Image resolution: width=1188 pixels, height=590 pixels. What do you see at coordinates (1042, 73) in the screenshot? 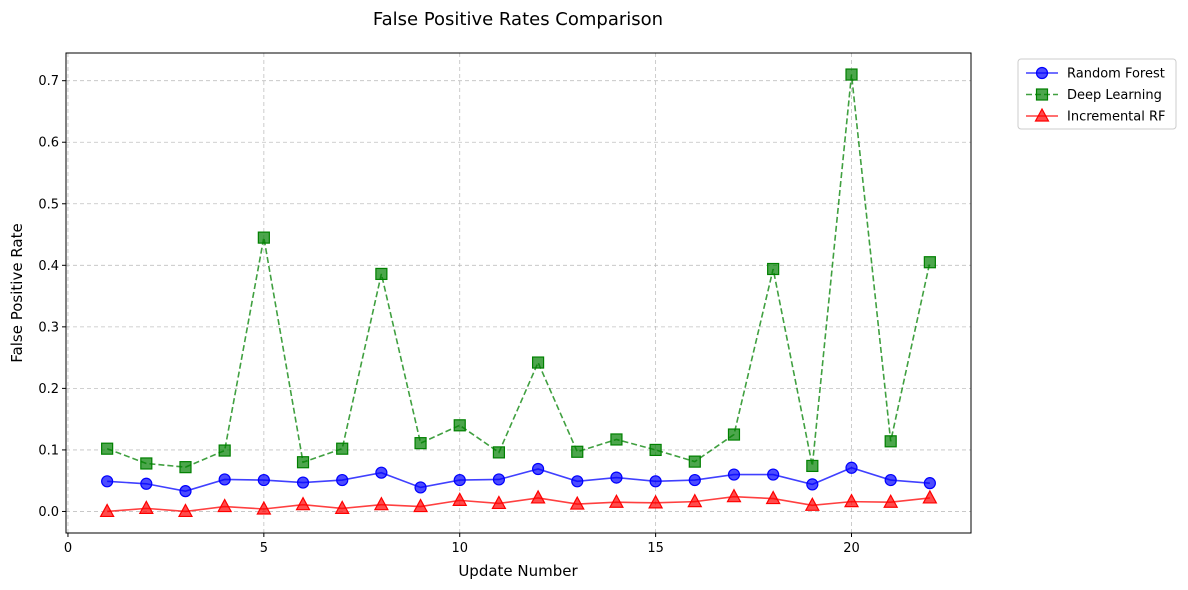
I see `legend-marker-random-forest` at bounding box center [1042, 73].